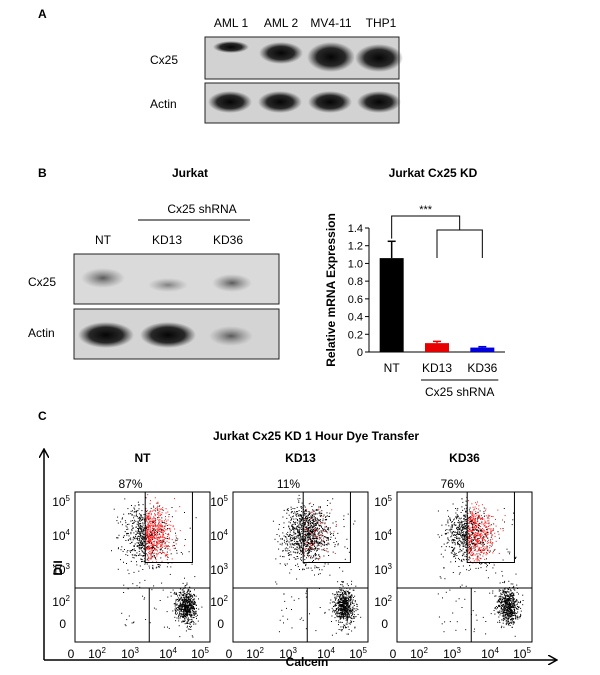 Image resolution: width=600 pixels, height=675 pixels. What do you see at coordinates (219, 569) in the screenshot?
I see `y-tick-label: 10³` at bounding box center [219, 569].